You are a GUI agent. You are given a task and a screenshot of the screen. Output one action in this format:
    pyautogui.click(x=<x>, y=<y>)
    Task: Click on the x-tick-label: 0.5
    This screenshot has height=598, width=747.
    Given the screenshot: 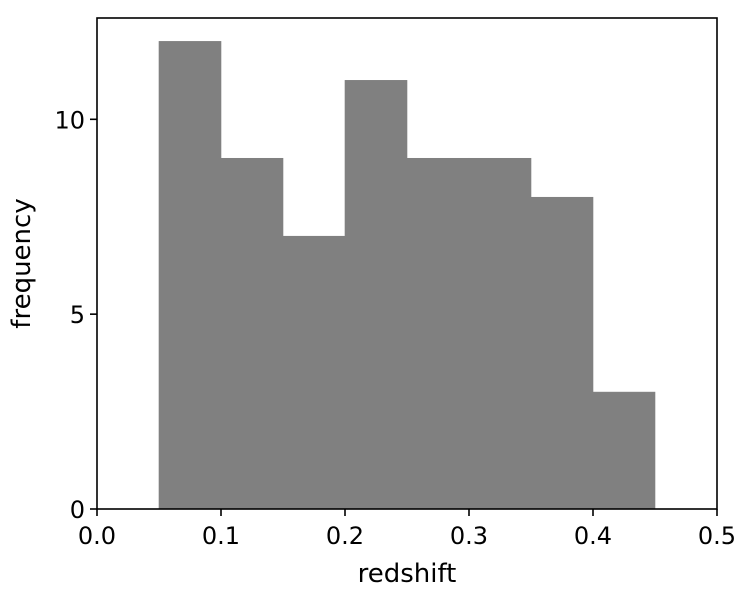 What is the action you would take?
    pyautogui.click(x=717, y=536)
    